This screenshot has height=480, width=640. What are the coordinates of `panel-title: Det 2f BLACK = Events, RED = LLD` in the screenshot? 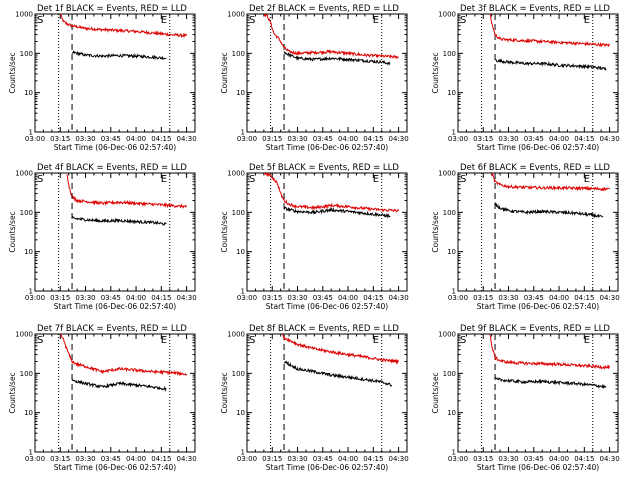 It's located at (324, 9).